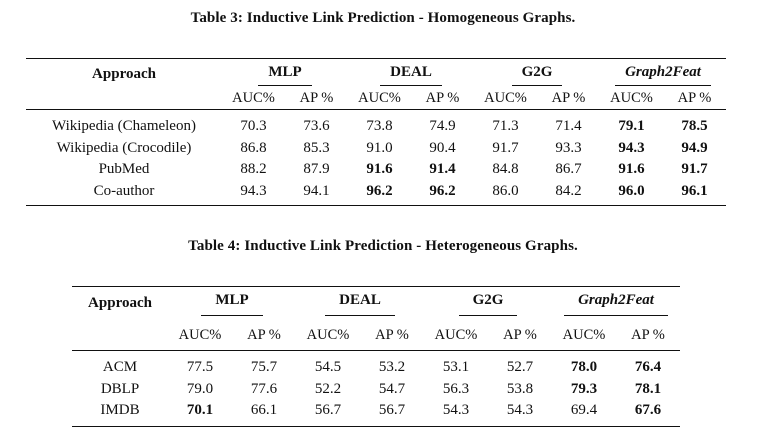  I want to click on row-label: Co-author, so click(124, 190).